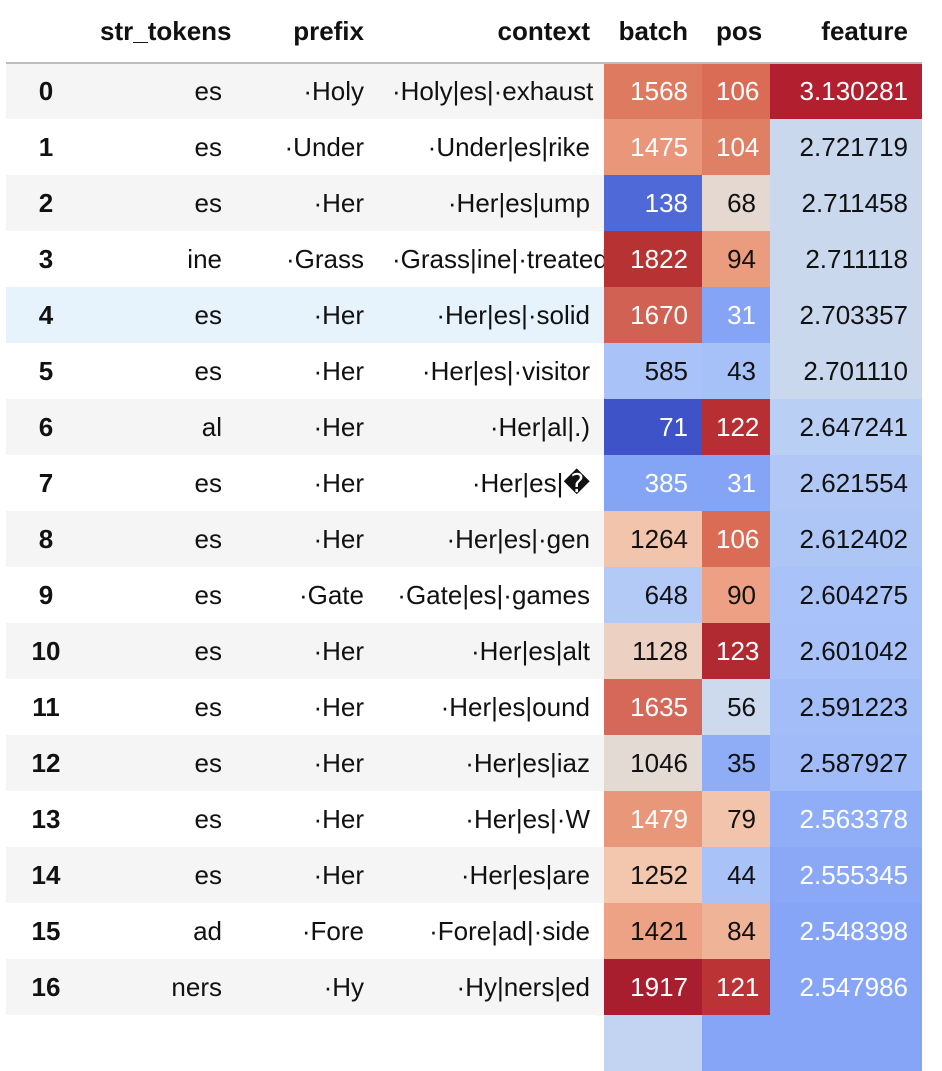 This screenshot has height=1071, width=942. I want to click on cell-prefix: ·Hy, so click(343, 986).